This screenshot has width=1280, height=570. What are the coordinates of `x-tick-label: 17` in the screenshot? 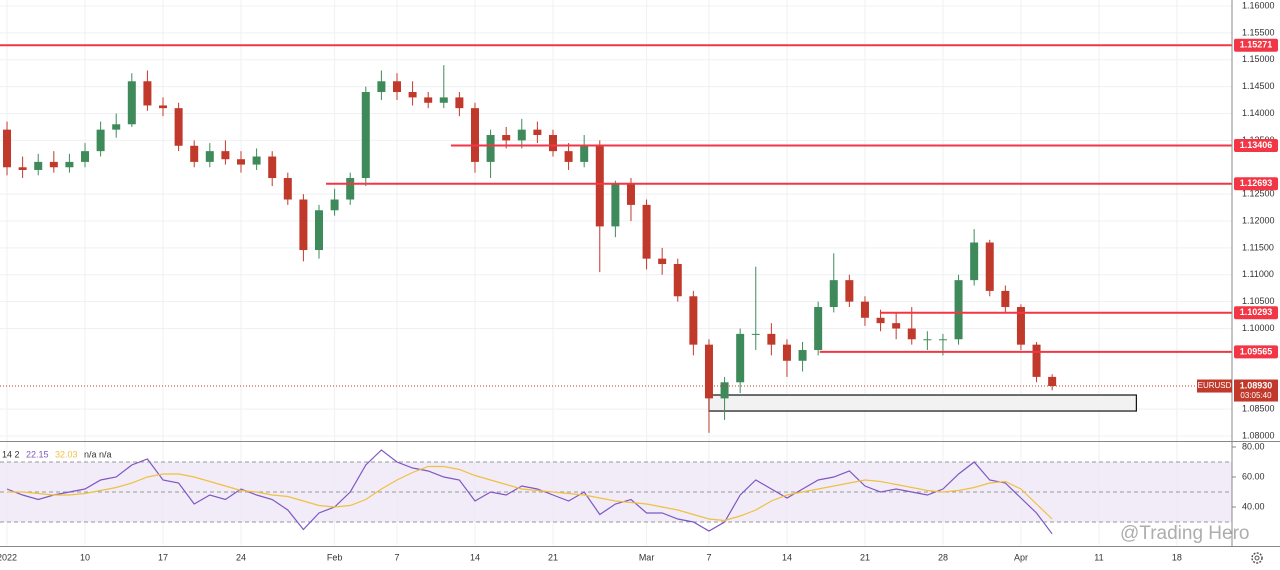 It's located at (163, 557).